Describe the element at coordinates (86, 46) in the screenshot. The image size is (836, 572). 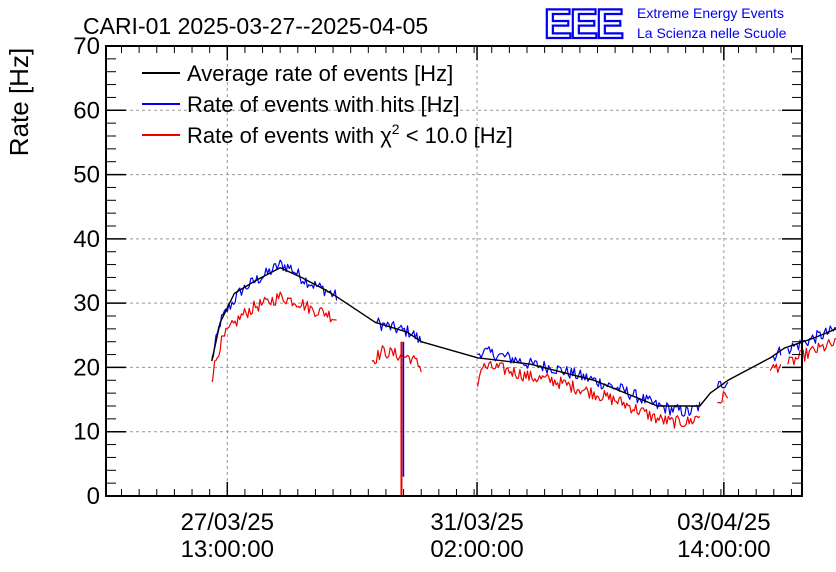
I see `y-tick-label: 70` at that location.